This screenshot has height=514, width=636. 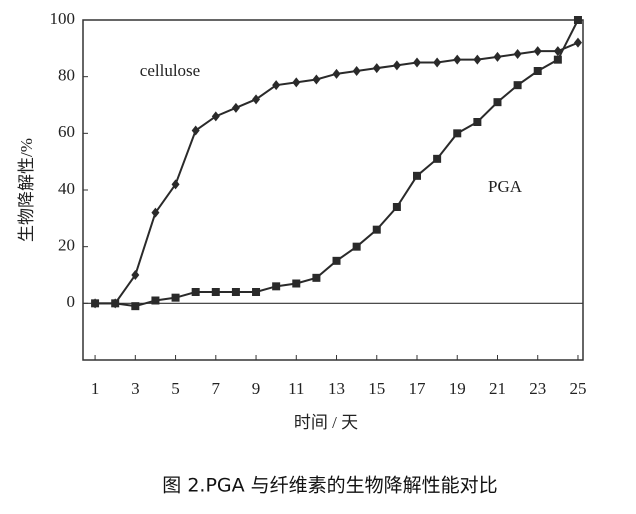 What do you see at coordinates (216, 388) in the screenshot?
I see `x-tick-label: 7` at bounding box center [216, 388].